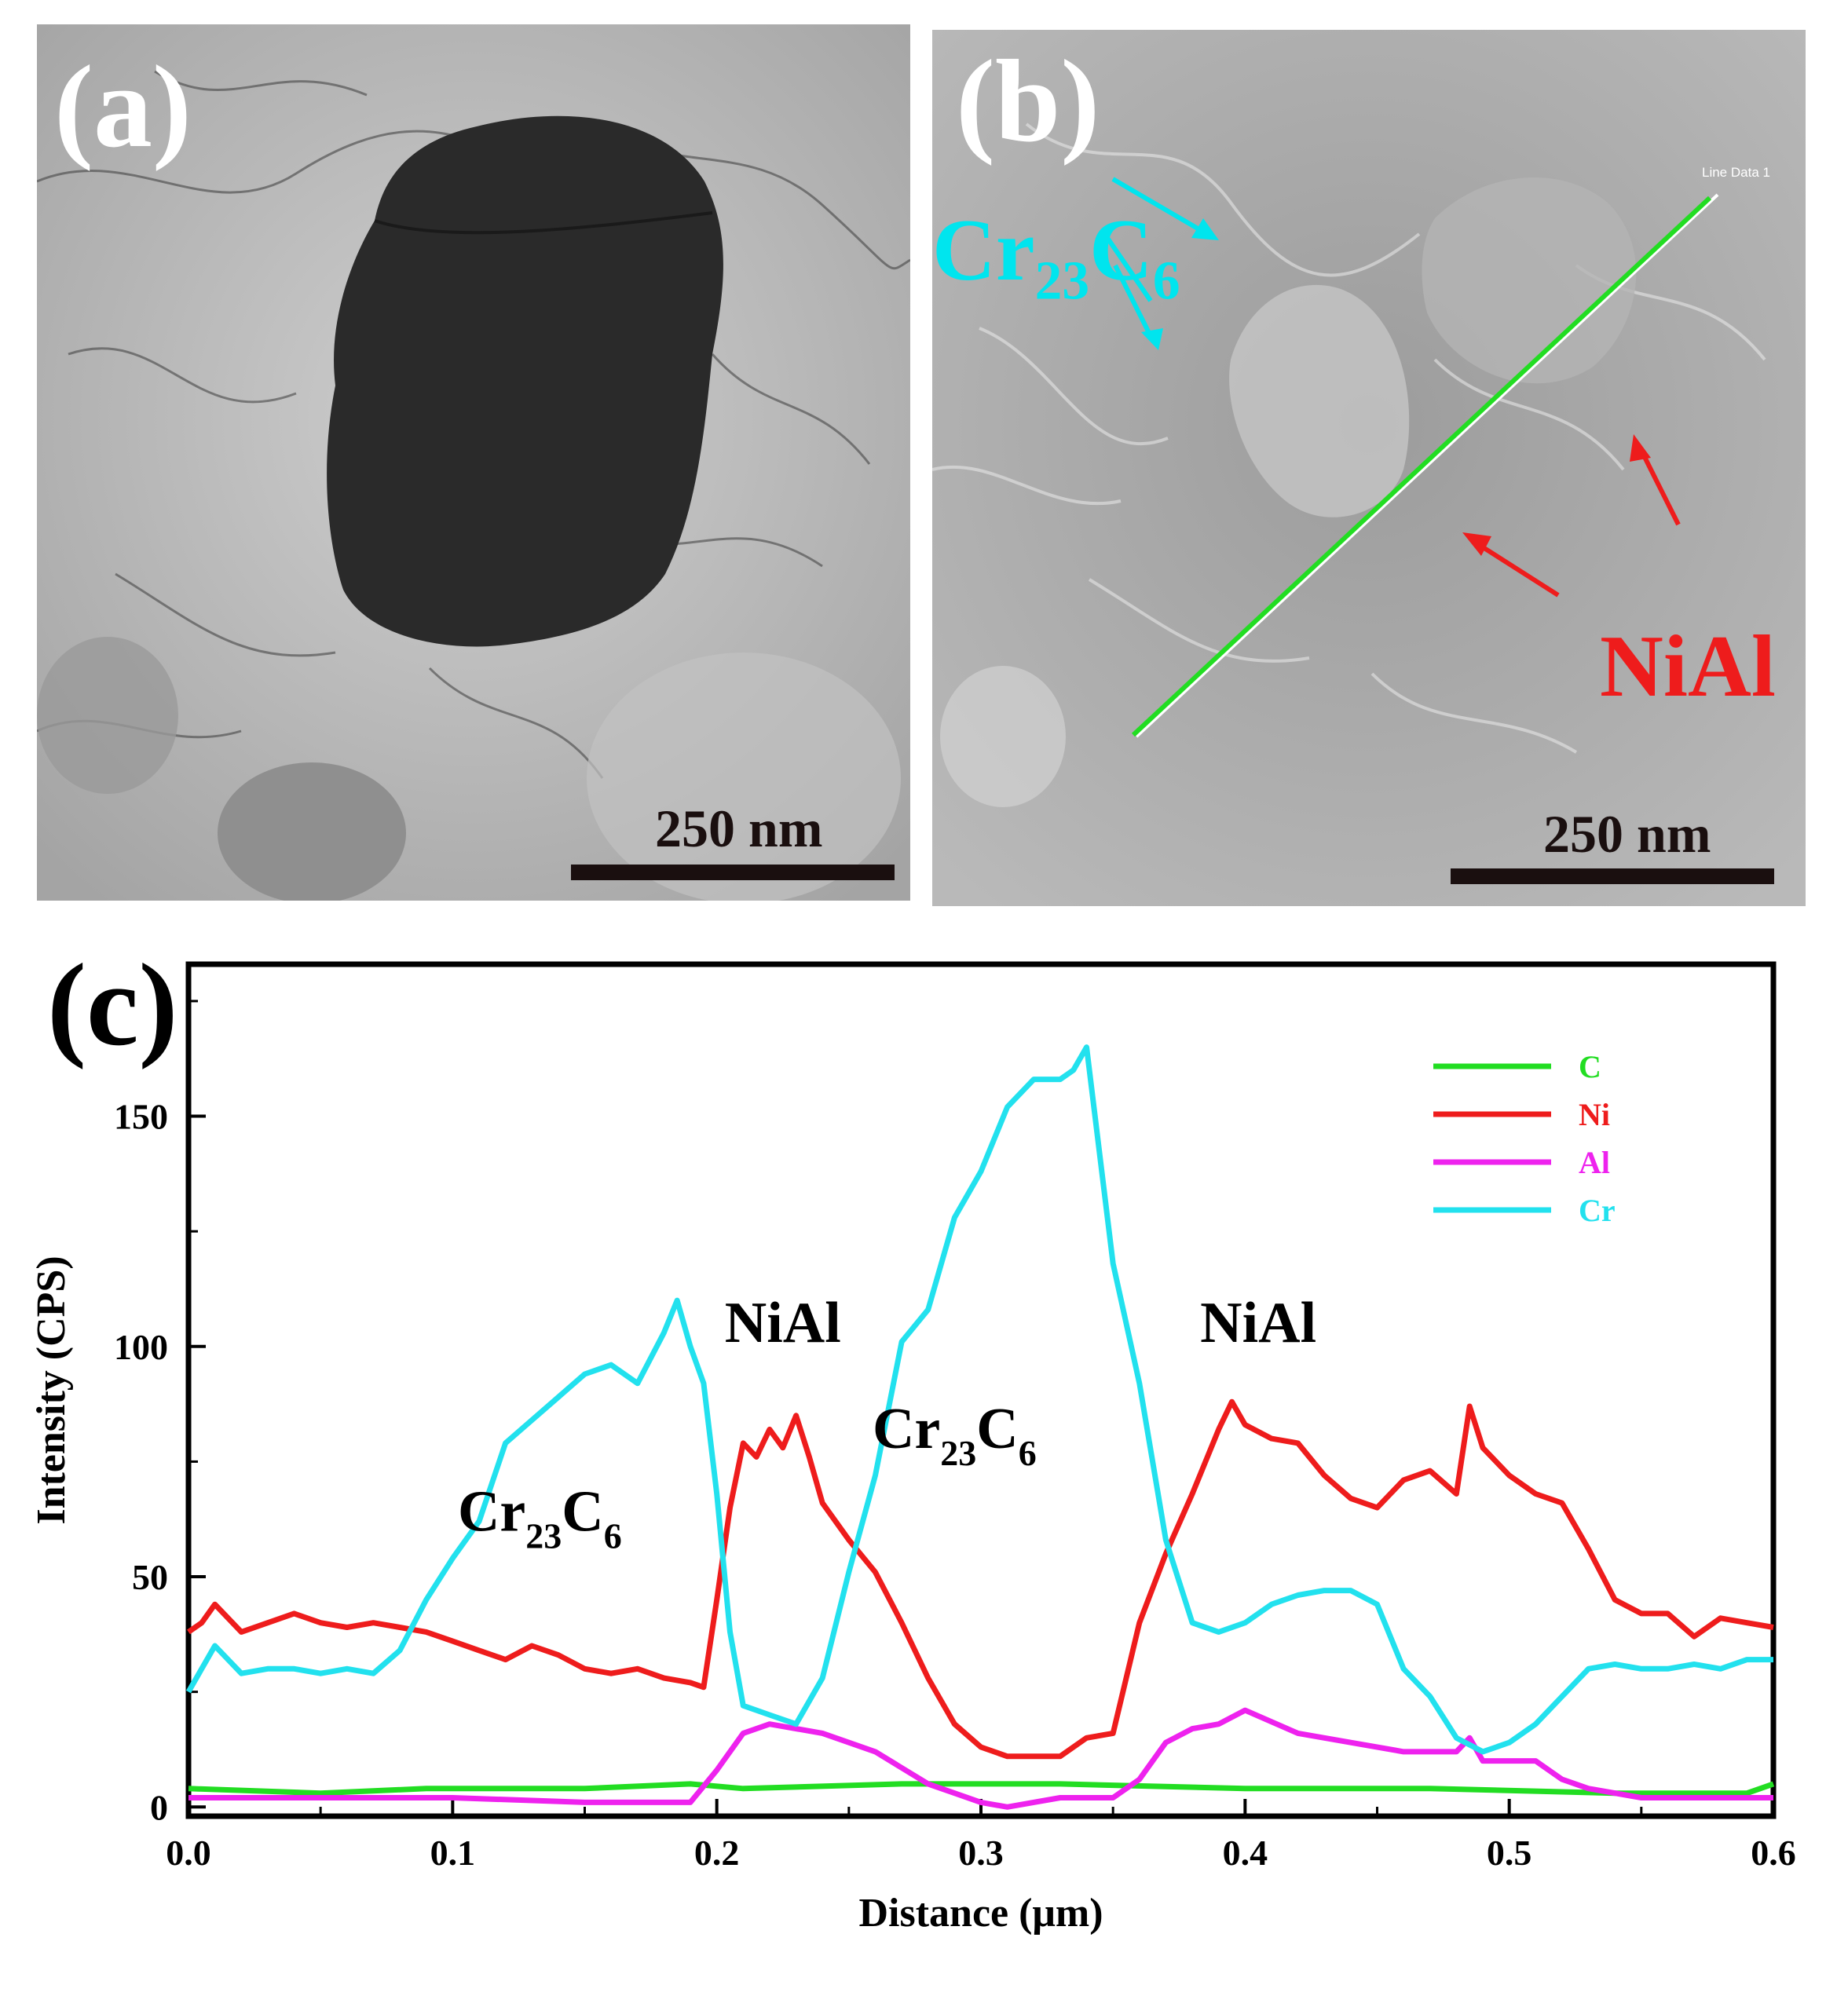 This screenshot has width=1848, height=1996. I want to click on x-tick-labels: 0.0 0.1 0.2 0.3 0.4 0.5 0.6, so click(981, 1853).